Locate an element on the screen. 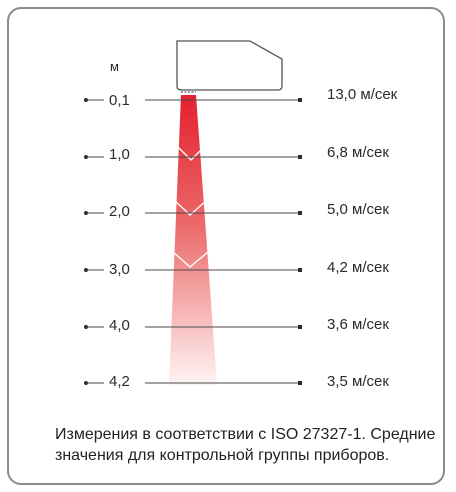 This screenshot has width=456, height=492. velocity-label: 5,0 м/сек is located at coordinates (358, 209).